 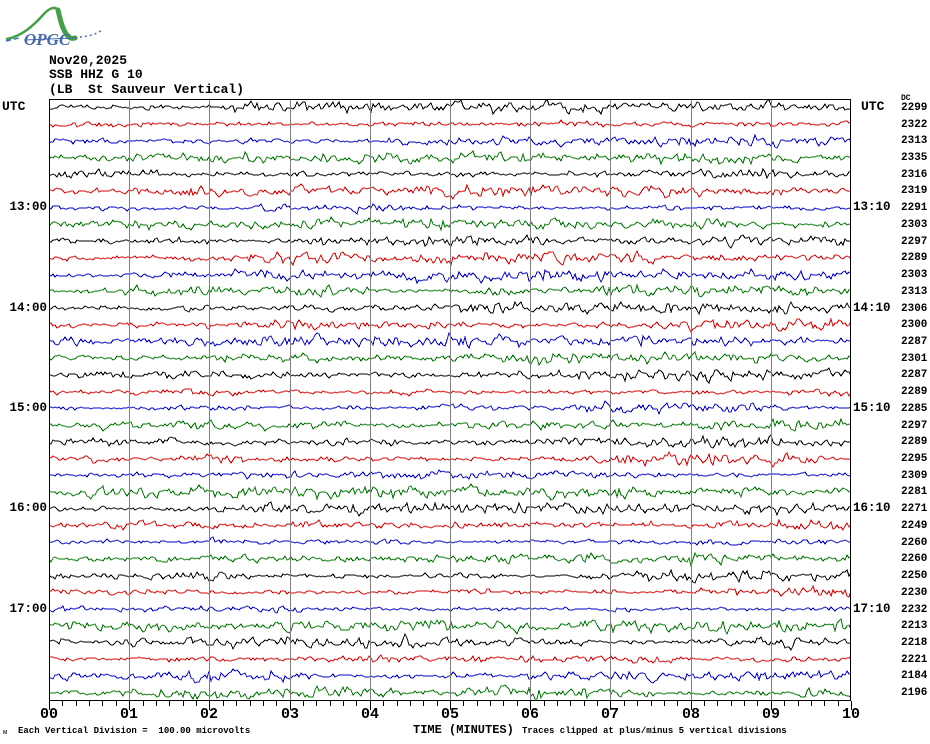 What do you see at coordinates (914, 342) in the screenshot?
I see `dc-value-row-15: 2287` at bounding box center [914, 342].